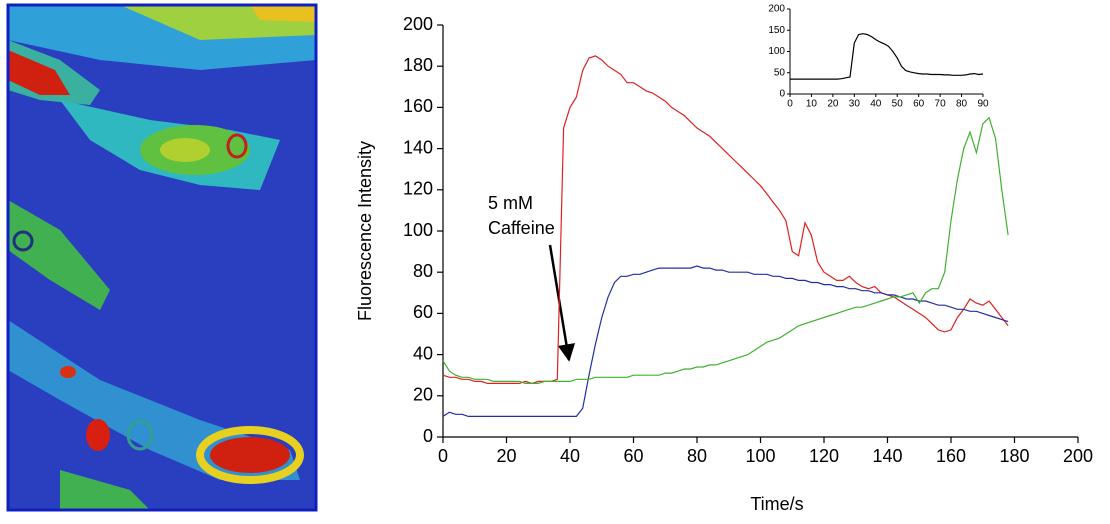 This screenshot has width=1110, height=524. What do you see at coordinates (887, 456) in the screenshot?
I see `x-tick-label: 140` at bounding box center [887, 456].